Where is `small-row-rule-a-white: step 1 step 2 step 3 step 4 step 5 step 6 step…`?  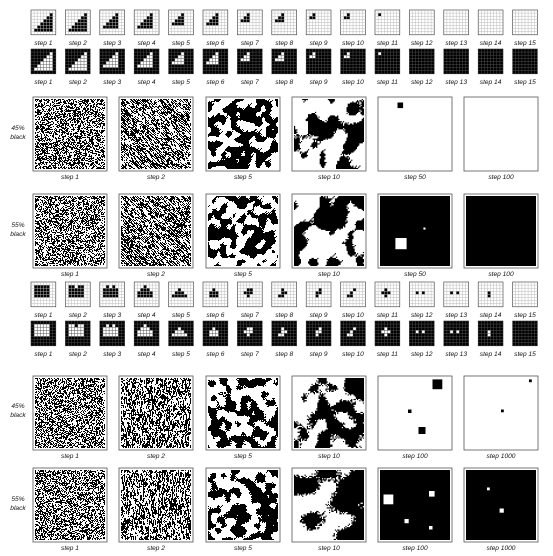
small-row-rule-a-white: step 1 step 2 step 3 step 4 step 5 step 6 step… is located at coordinates (284, 28).